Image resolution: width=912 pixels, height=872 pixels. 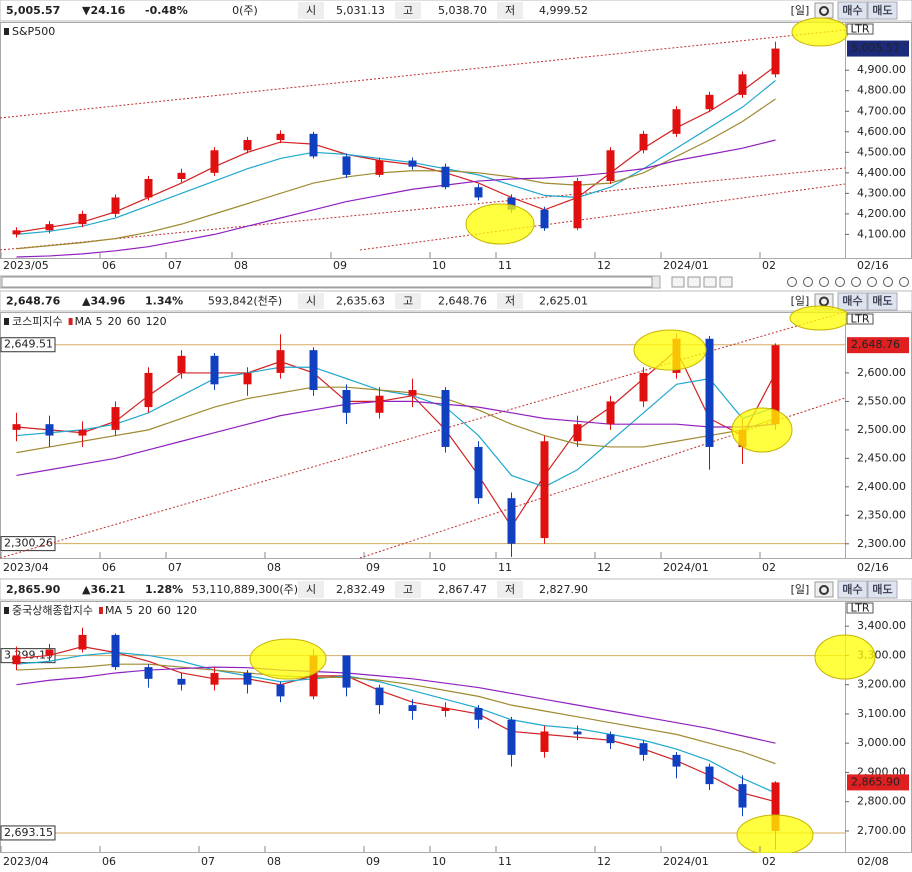 What do you see at coordinates (881, 400) in the screenshot?
I see `y-tick-label: 2,550.00` at bounding box center [881, 400].